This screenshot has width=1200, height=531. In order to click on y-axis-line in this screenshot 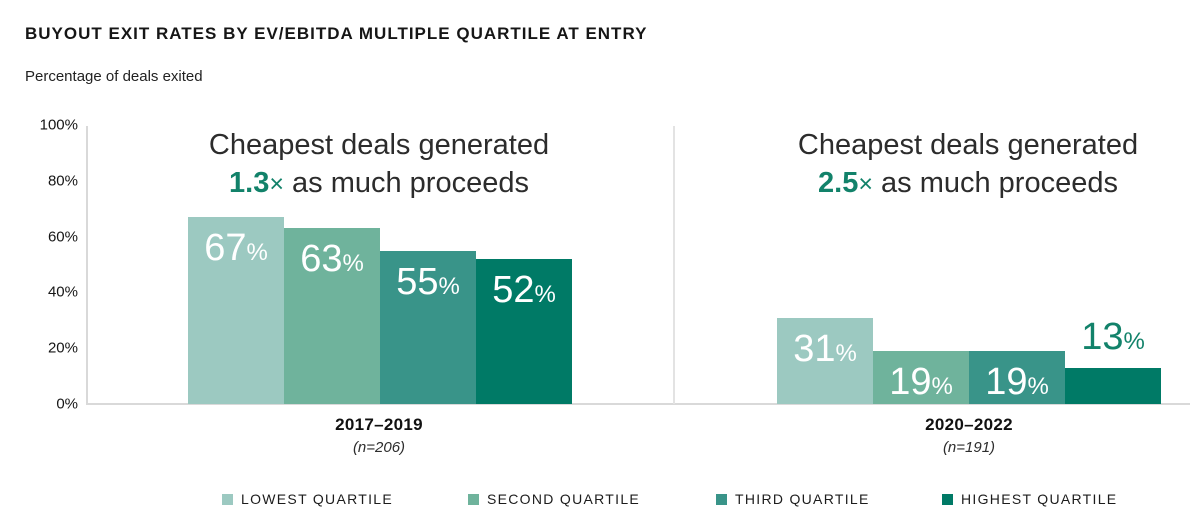, I will do `click(87, 265)`.